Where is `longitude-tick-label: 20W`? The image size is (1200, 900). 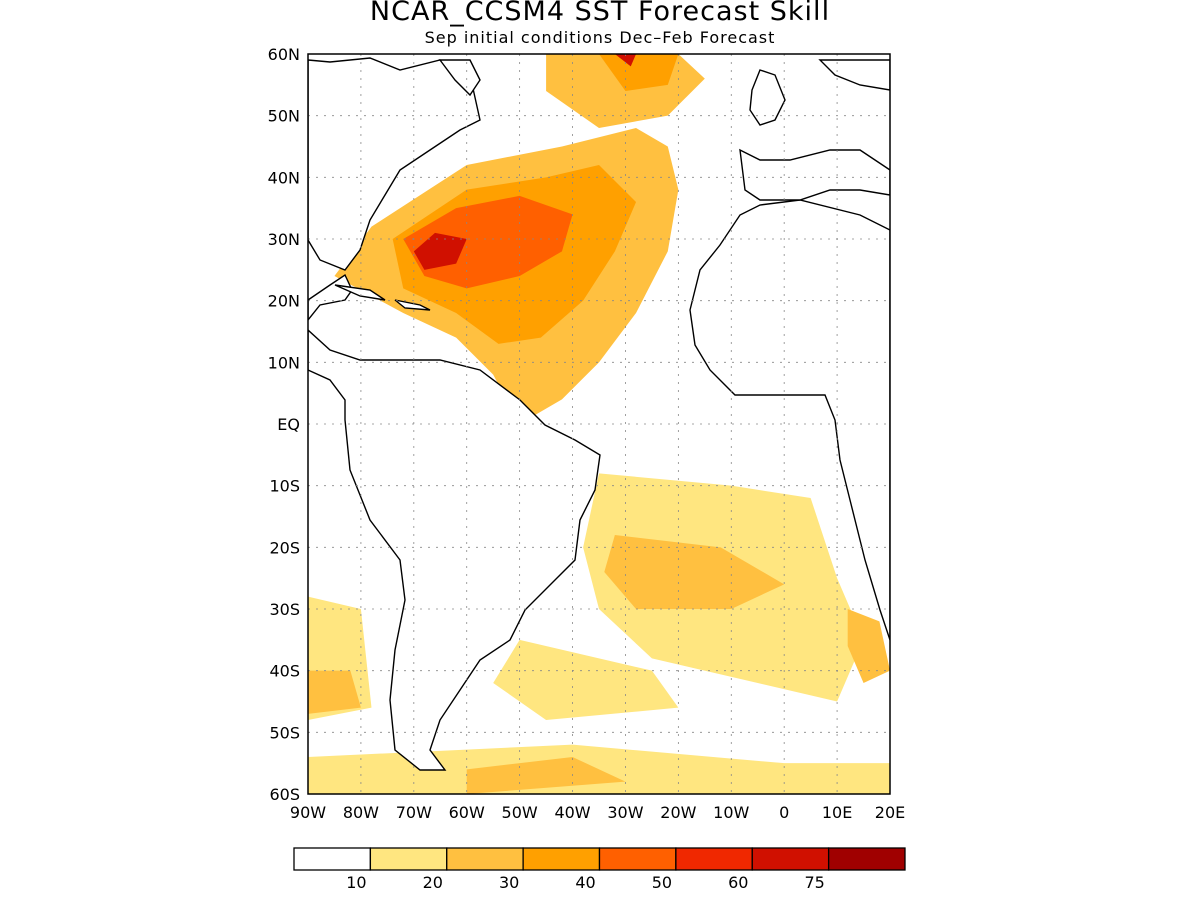 longitude-tick-label: 20W is located at coordinates (678, 812).